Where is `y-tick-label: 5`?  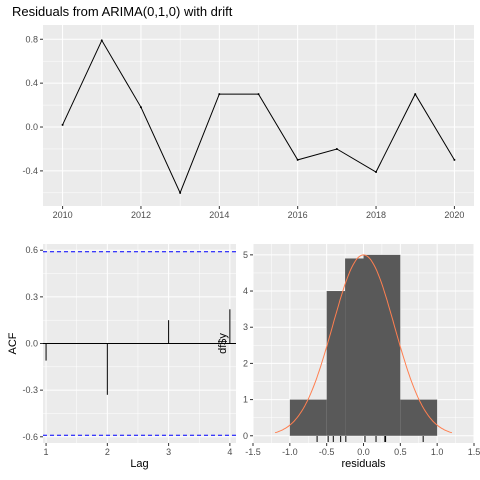 y-tick-label: 5 is located at coordinates (245, 255).